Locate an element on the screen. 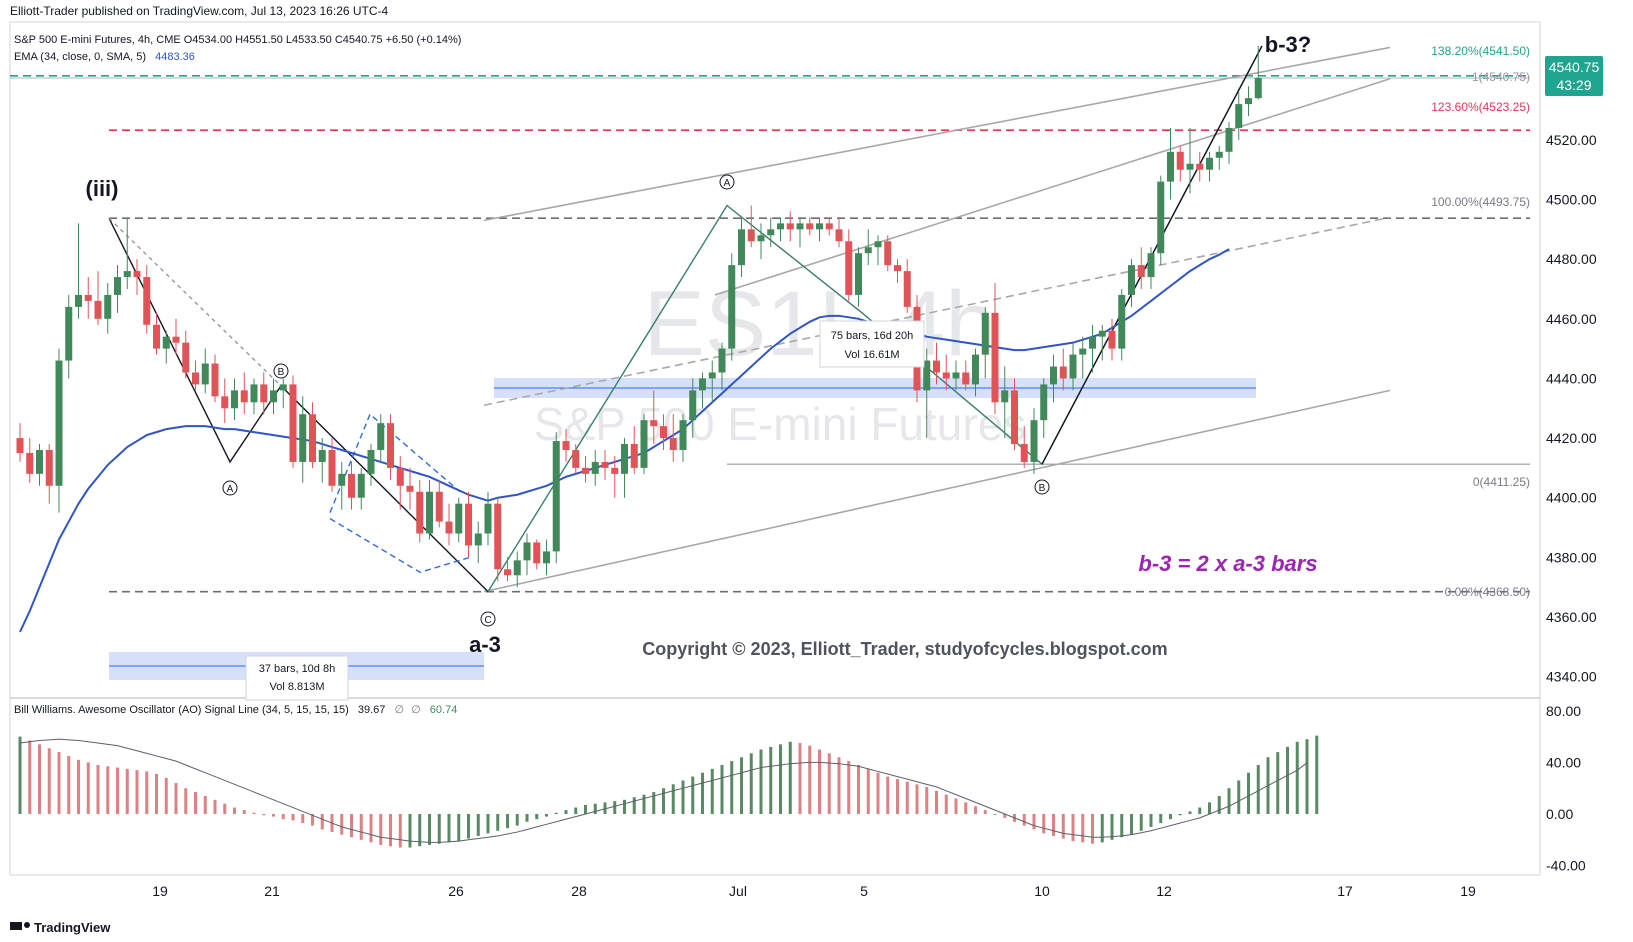  range-1-label-box is located at coordinates (297, 678).